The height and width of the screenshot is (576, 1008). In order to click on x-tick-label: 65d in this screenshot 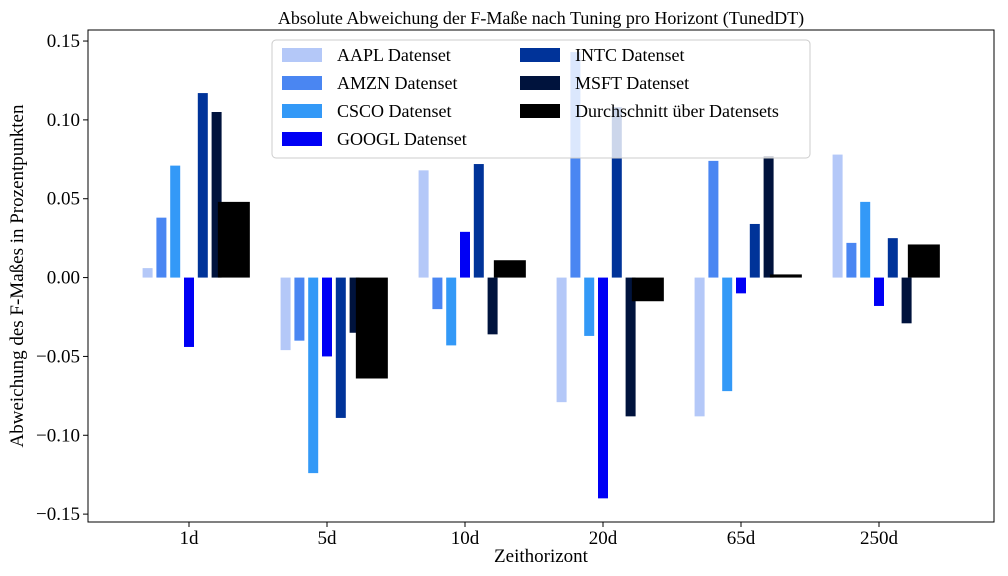, I will do `click(741, 538)`.